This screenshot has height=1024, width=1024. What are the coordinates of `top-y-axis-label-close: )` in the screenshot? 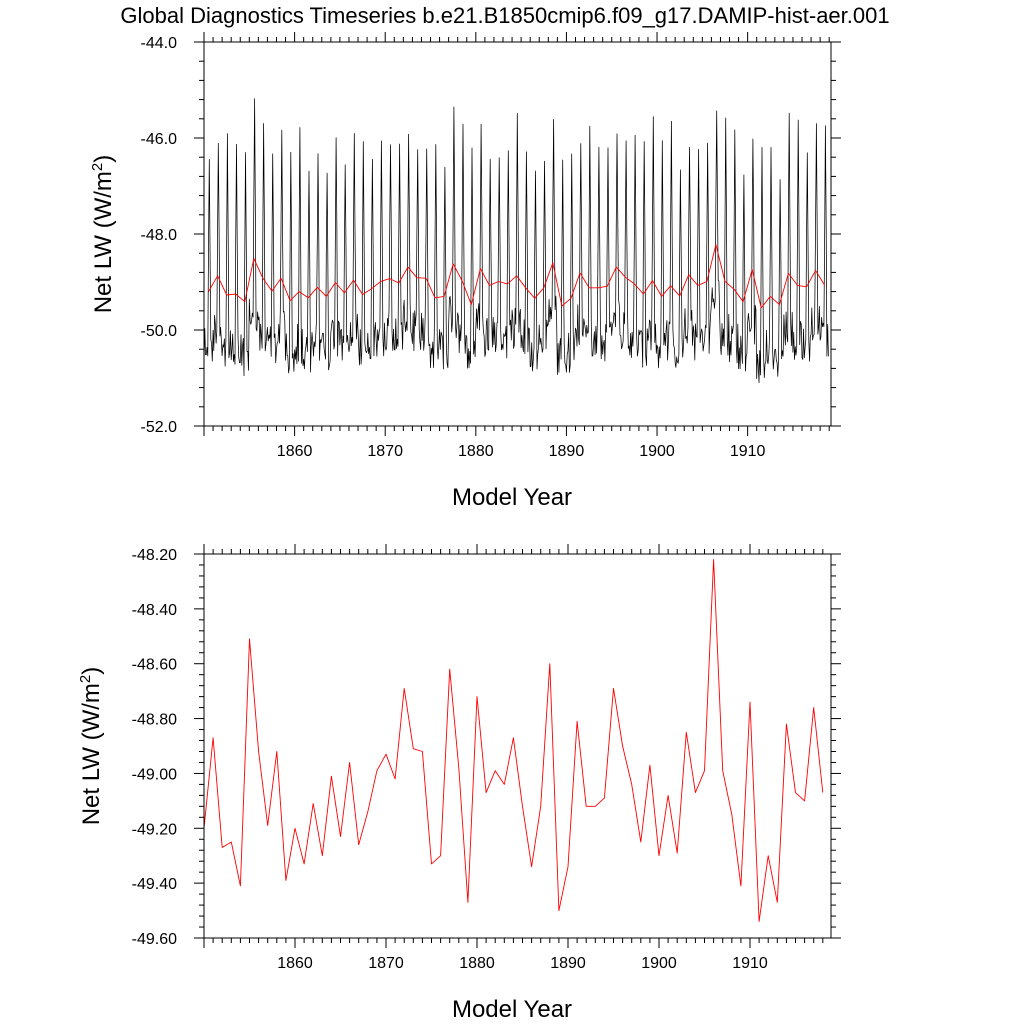 It's located at (103, 159).